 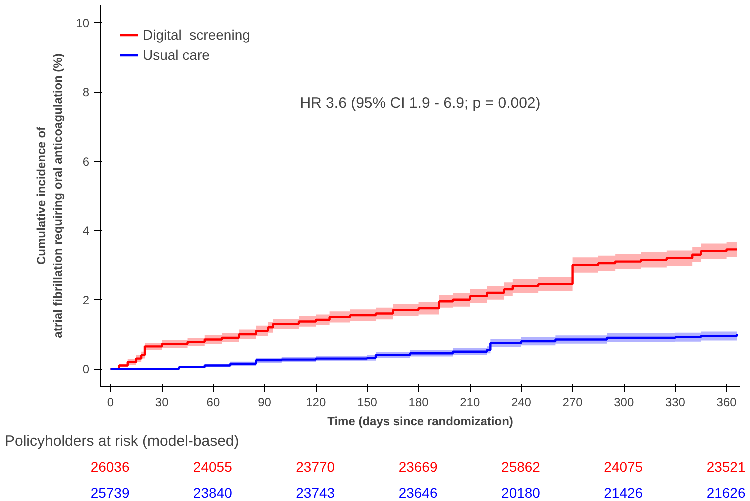 What do you see at coordinates (265, 403) in the screenshot?
I see `x-tick-label: 90` at bounding box center [265, 403].